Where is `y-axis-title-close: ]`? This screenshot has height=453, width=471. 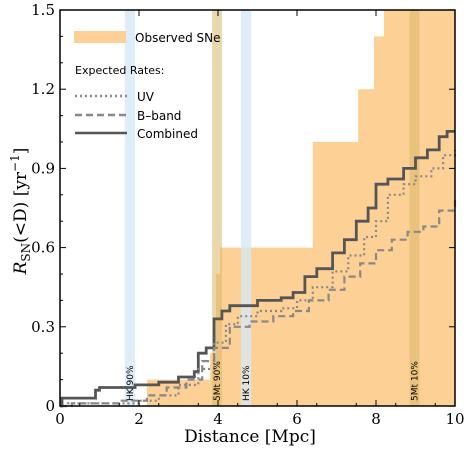 y-axis-title-close: ] is located at coordinates (21, 151).